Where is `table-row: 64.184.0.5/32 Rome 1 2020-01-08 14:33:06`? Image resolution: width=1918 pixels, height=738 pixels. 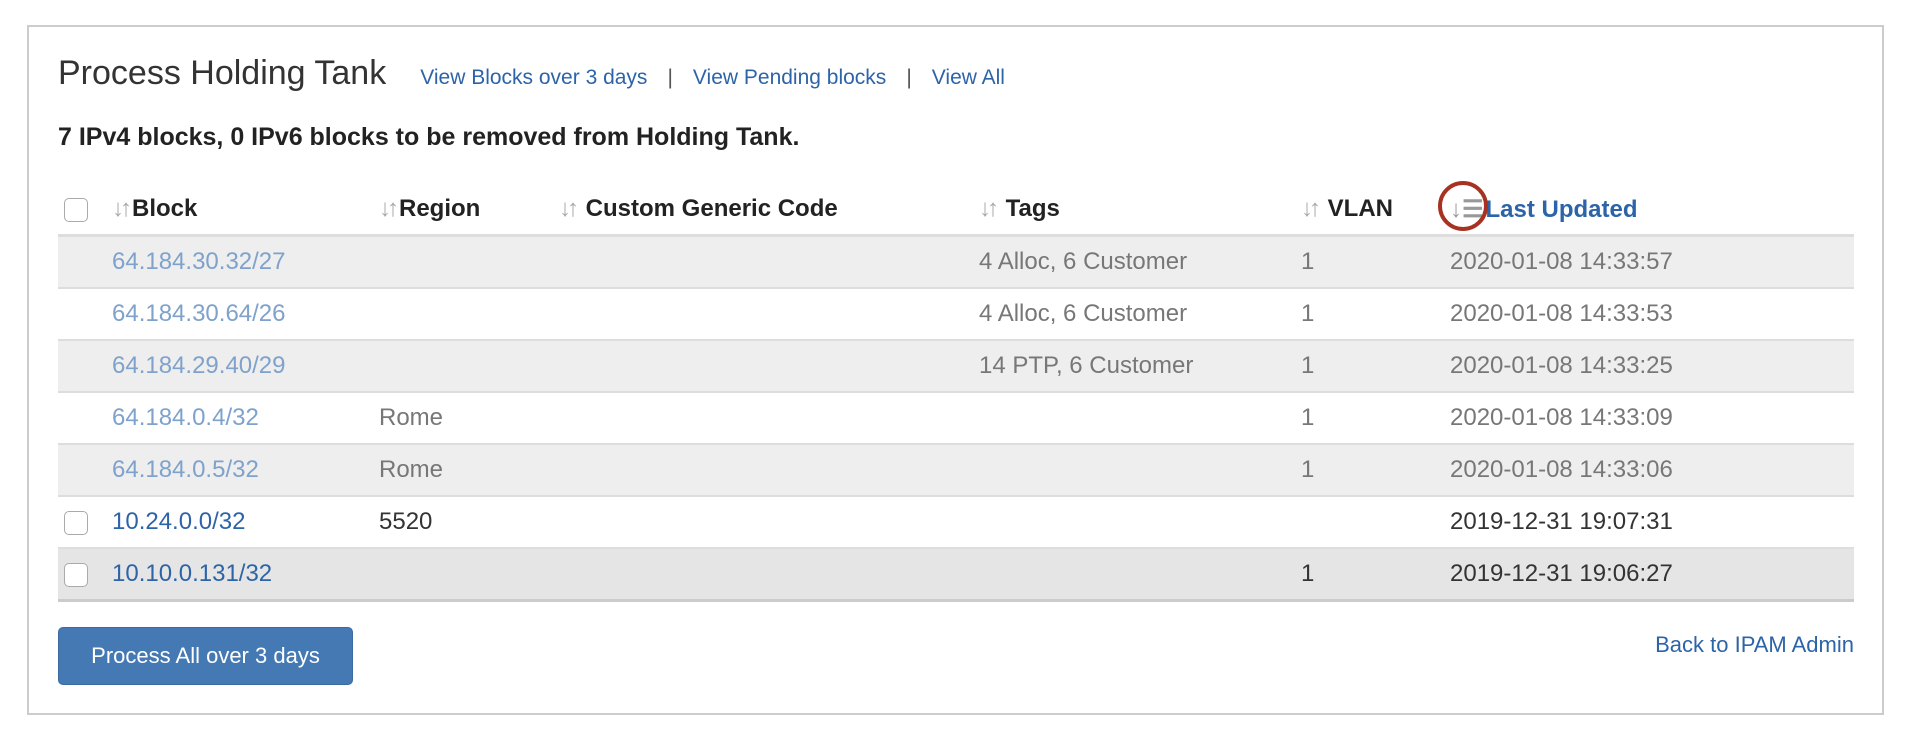
table-row: 64.184.0.5/32 Rome 1 2020-01-08 14:33:06 is located at coordinates (956, 470).